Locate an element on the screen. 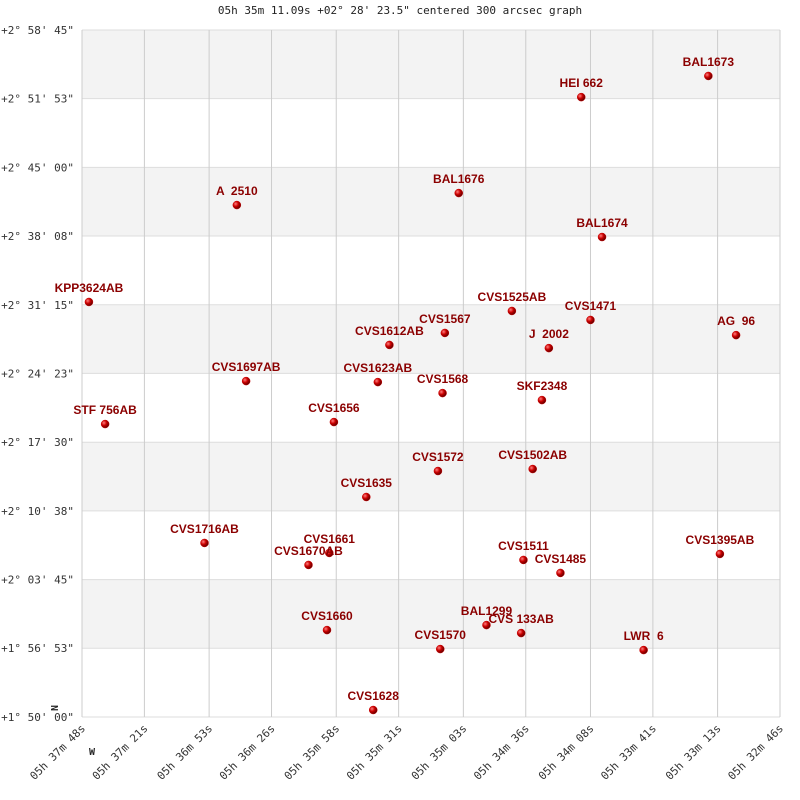  x-tick-label: 05h 32m 46s is located at coordinates (755, 752).